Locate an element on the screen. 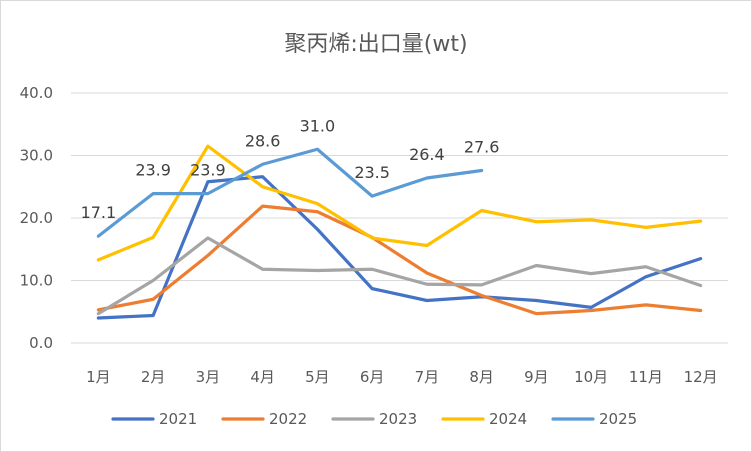 The width and height of the screenshot is (752, 452). series-line-2023 is located at coordinates (399, 276).